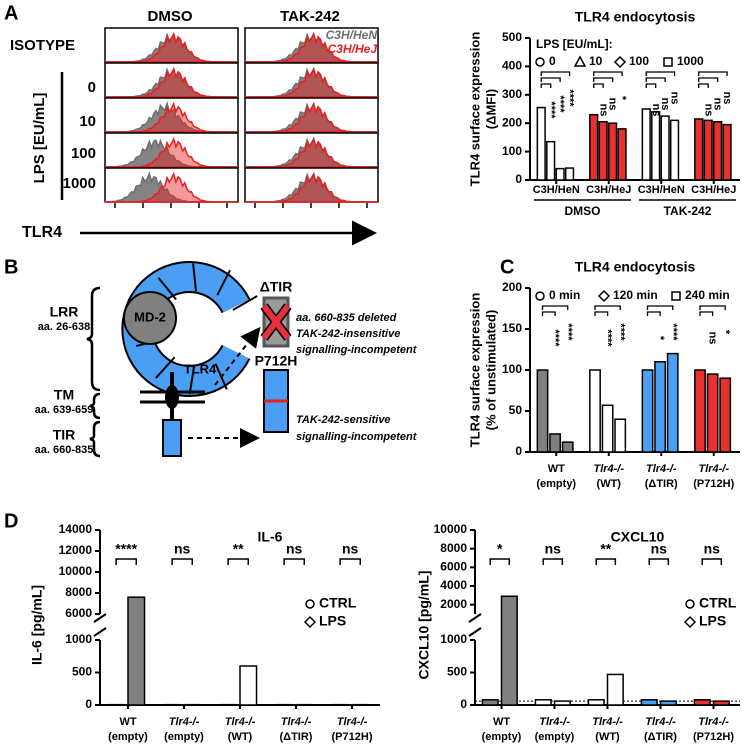  Describe the element at coordinates (64, 395) in the screenshot. I see `text: TM` at that location.